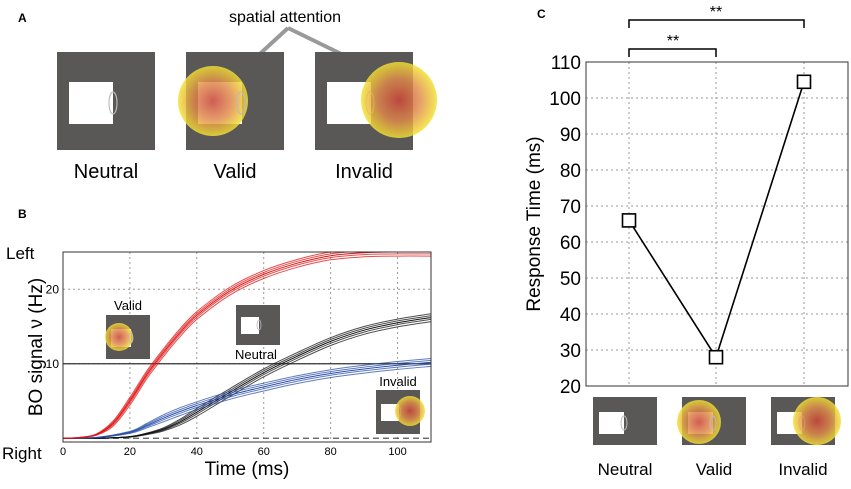  Describe the element at coordinates (804, 82) in the screenshot. I see `c-marker-invalid` at that location.